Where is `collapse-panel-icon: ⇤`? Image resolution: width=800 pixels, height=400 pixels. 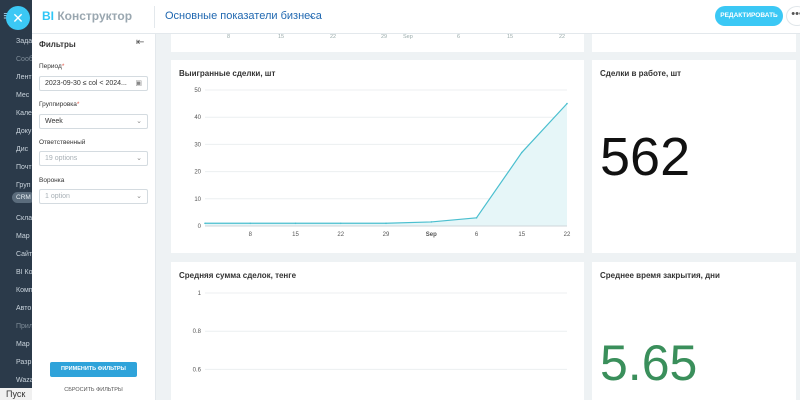 collapse-panel-icon: ⇤ is located at coordinates (140, 42).